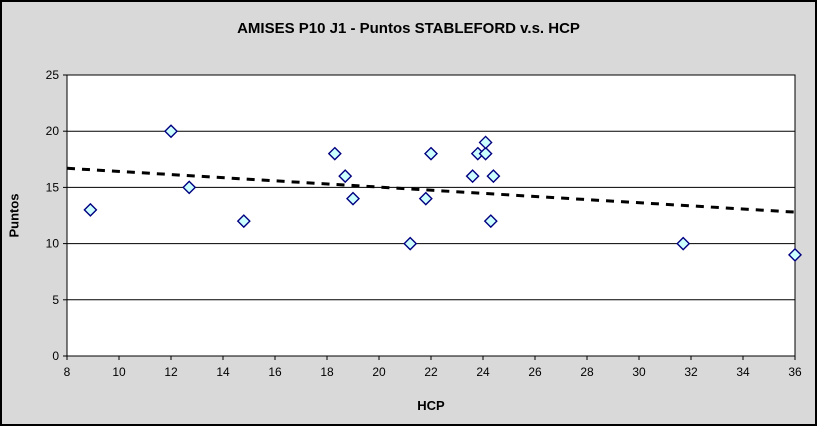 The height and width of the screenshot is (426, 817). What do you see at coordinates (53, 244) in the screenshot?
I see `y-tick-label-10: 10` at bounding box center [53, 244].